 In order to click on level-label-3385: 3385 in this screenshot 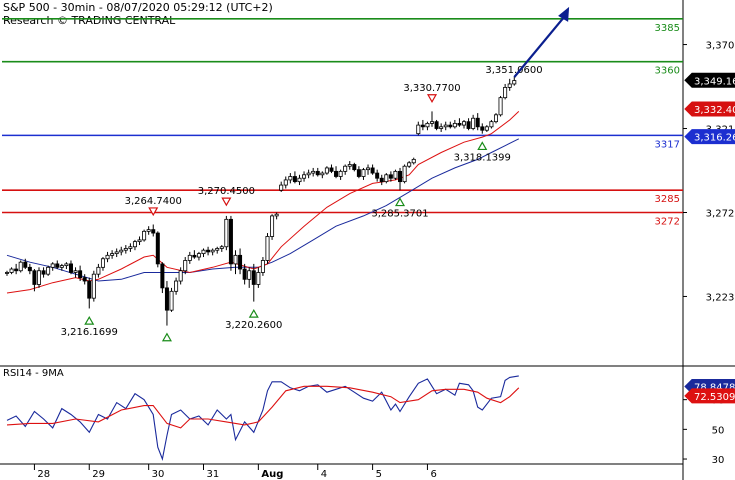, I will do `click(667, 28)`.